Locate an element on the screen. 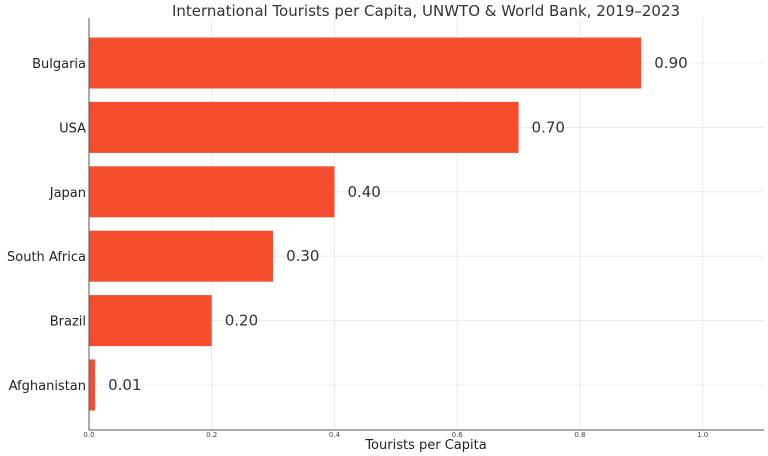 The width and height of the screenshot is (768, 456). x-tick-labels: 0.0 0.2 0.4 0.6 0.8 1.0 is located at coordinates (395, 435).